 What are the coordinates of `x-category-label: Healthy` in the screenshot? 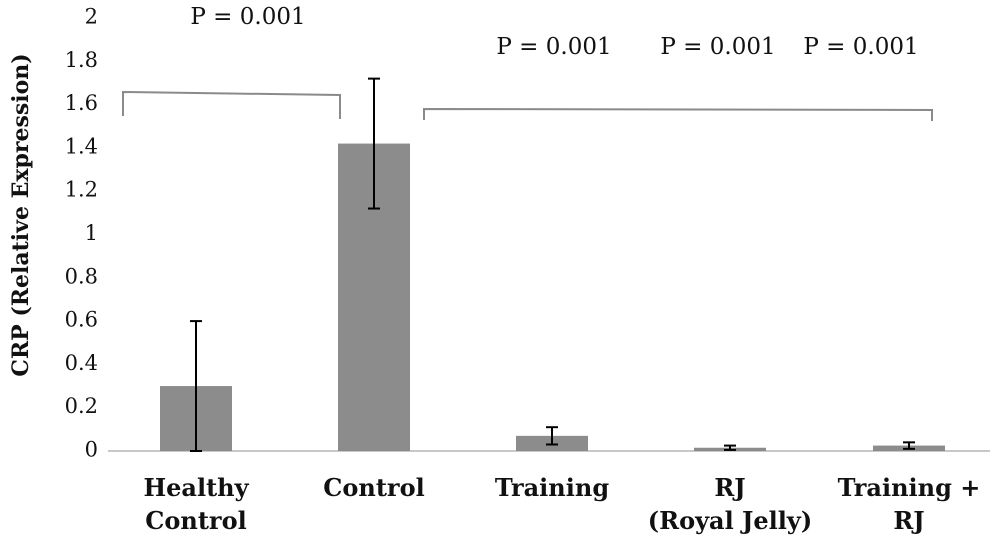 It's located at (196, 487).